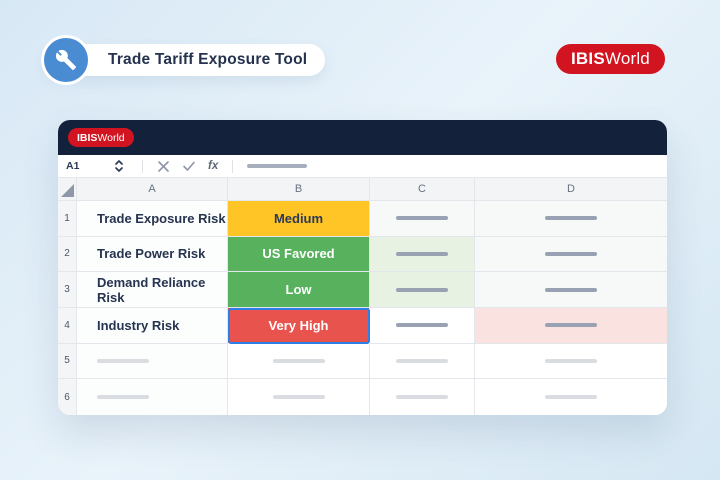 This screenshot has height=480, width=720. I want to click on cell-c2, so click(422, 254).